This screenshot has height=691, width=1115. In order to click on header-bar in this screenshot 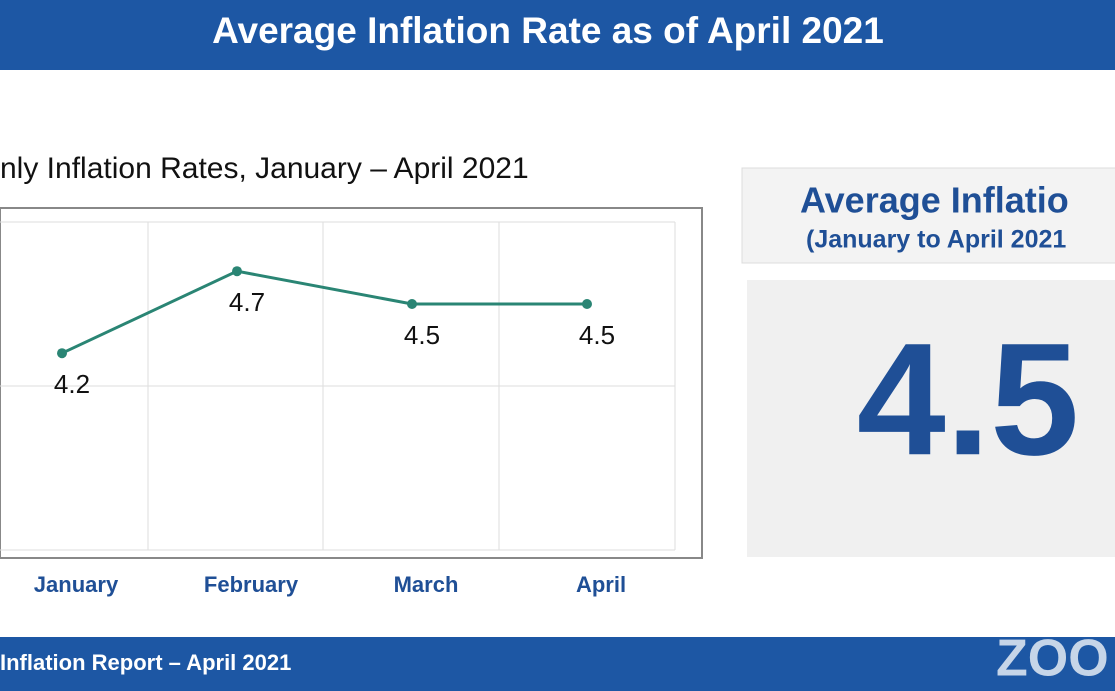, I will do `click(557, 35)`.